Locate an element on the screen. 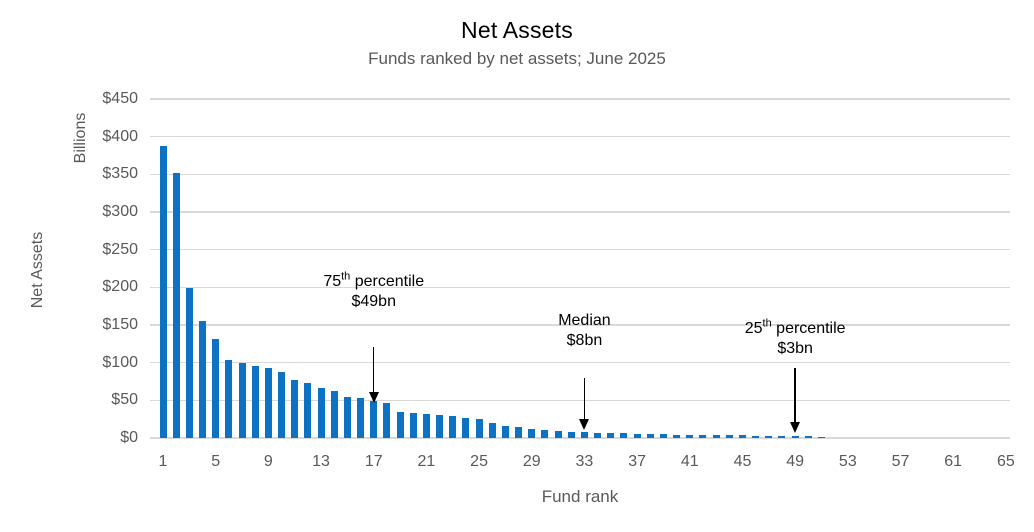 Image resolution: width=1034 pixels, height=532 pixels. chart-subtitle: Funds ranked by net assets; June 2025 is located at coordinates (517, 58).